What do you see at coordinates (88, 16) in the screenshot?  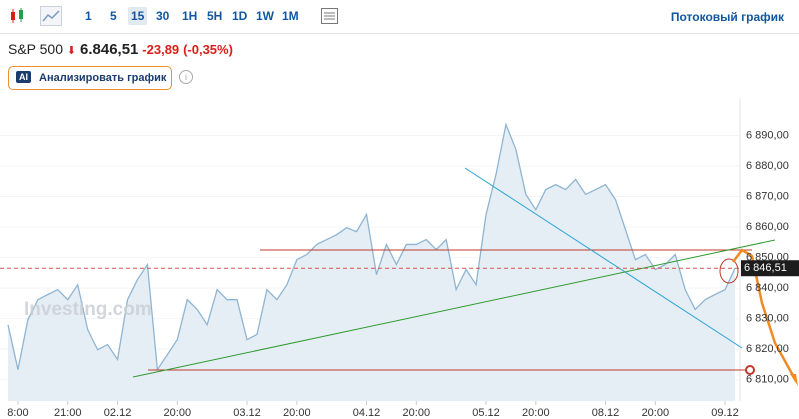 I see `timeframe: 1` at bounding box center [88, 16].